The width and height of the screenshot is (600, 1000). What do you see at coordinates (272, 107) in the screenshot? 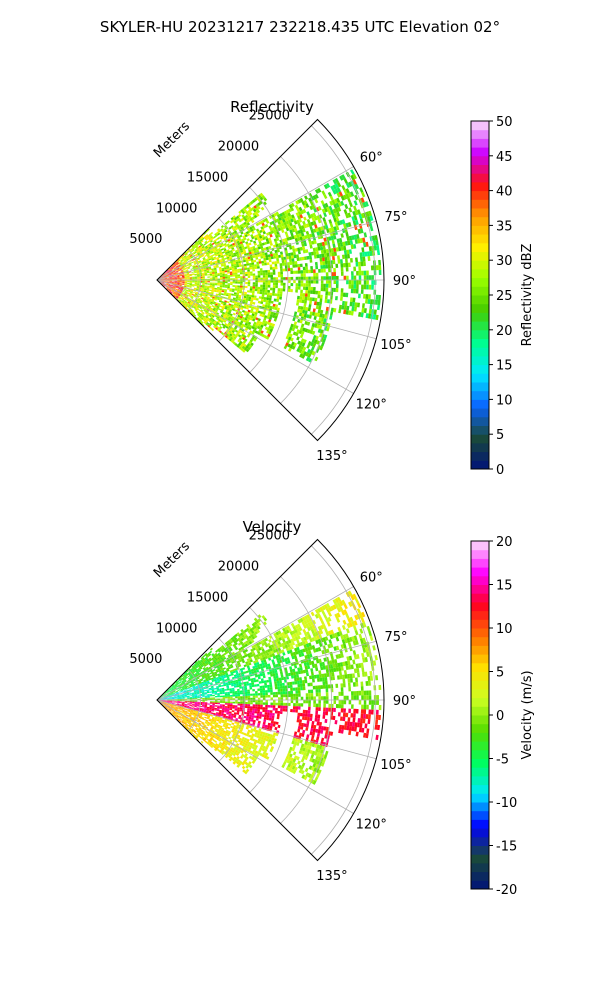
I see `panel-title: Reflectivity` at bounding box center [272, 107].